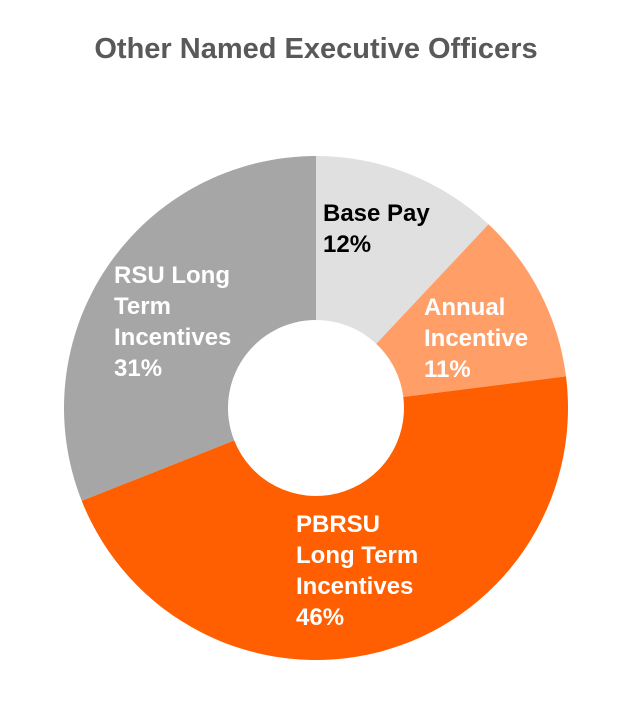  What do you see at coordinates (376, 213) in the screenshot?
I see `slice-label: Base Pay` at bounding box center [376, 213].